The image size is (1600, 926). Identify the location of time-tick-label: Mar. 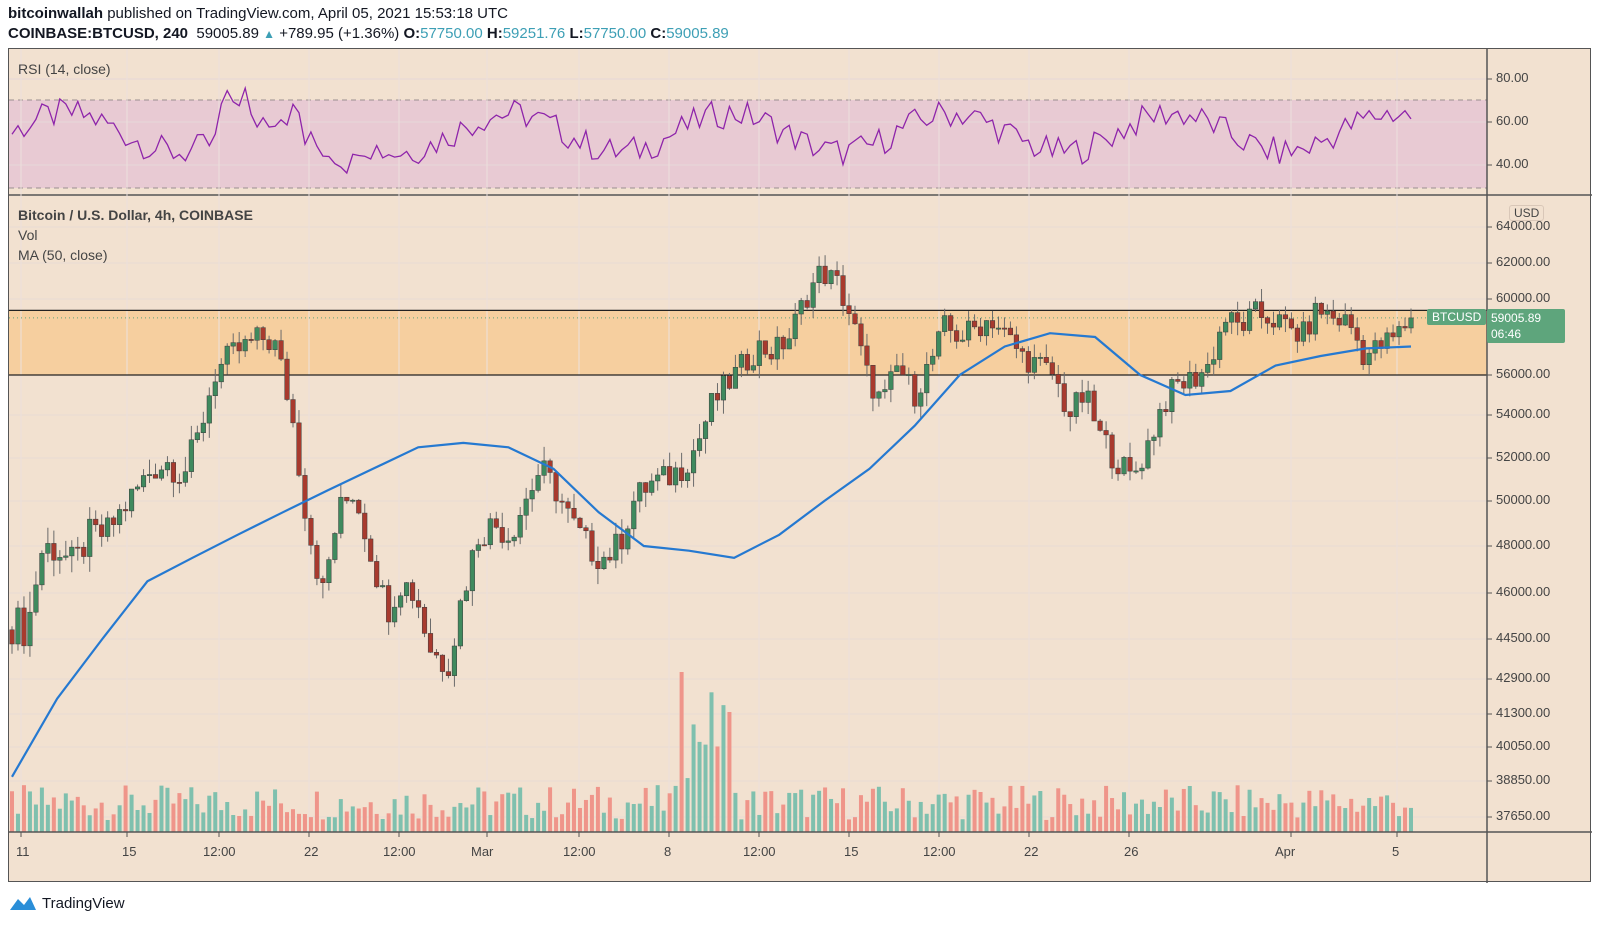
(482, 851).